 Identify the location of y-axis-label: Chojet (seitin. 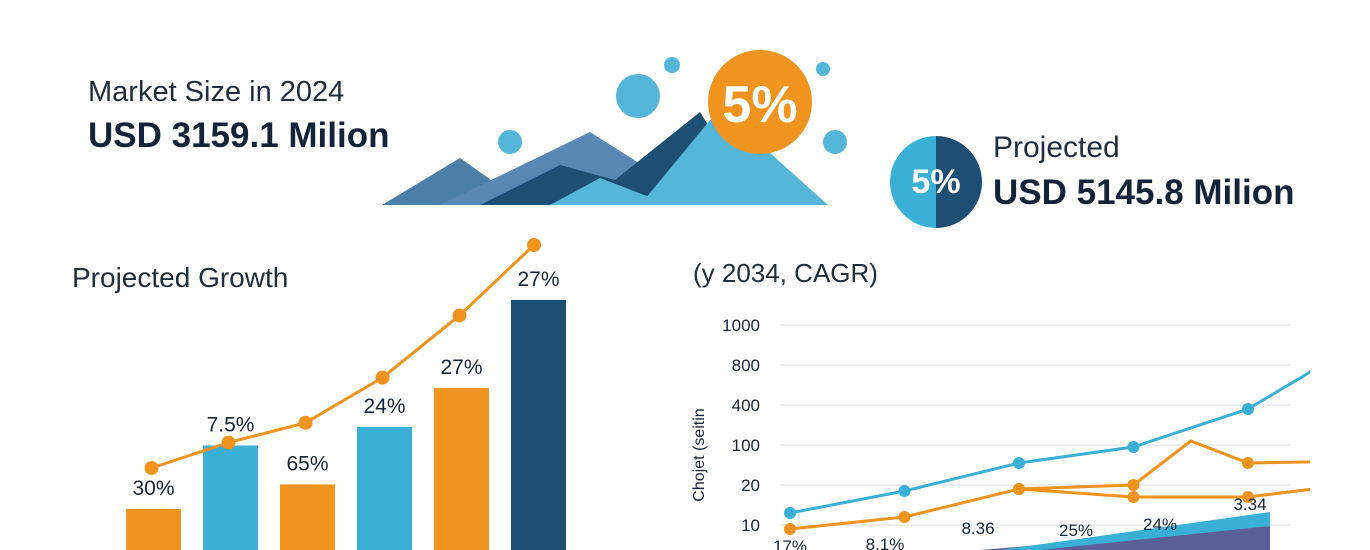
(699, 454).